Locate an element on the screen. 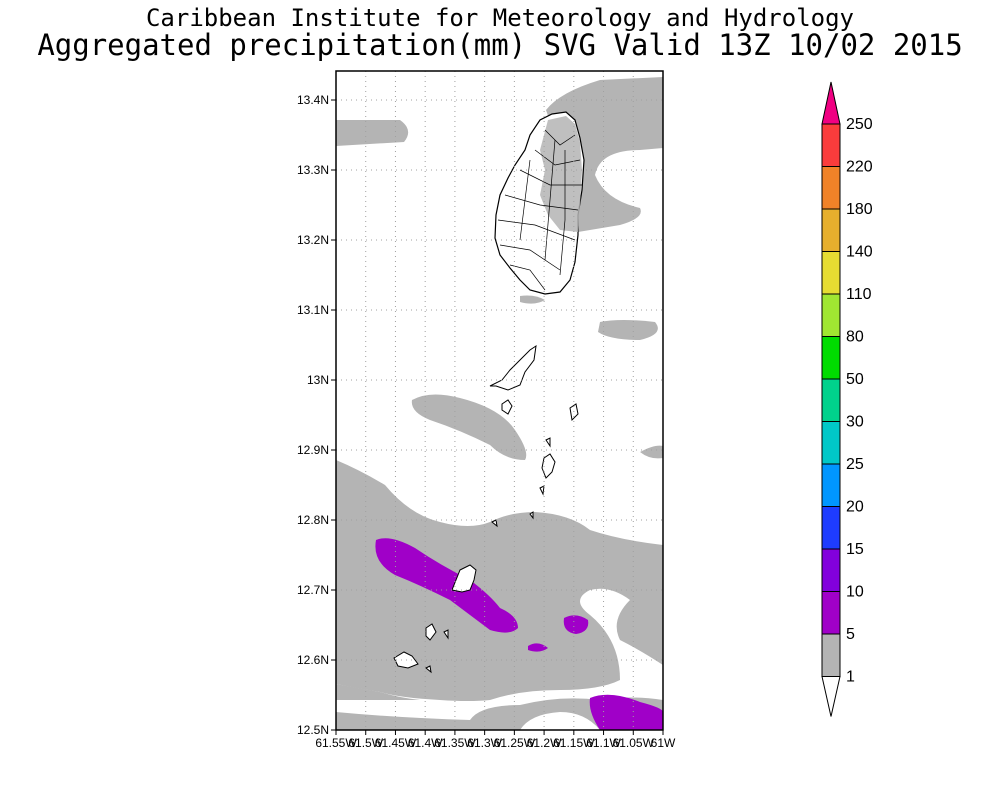  st-vincent-island is located at coordinates (539, 203).